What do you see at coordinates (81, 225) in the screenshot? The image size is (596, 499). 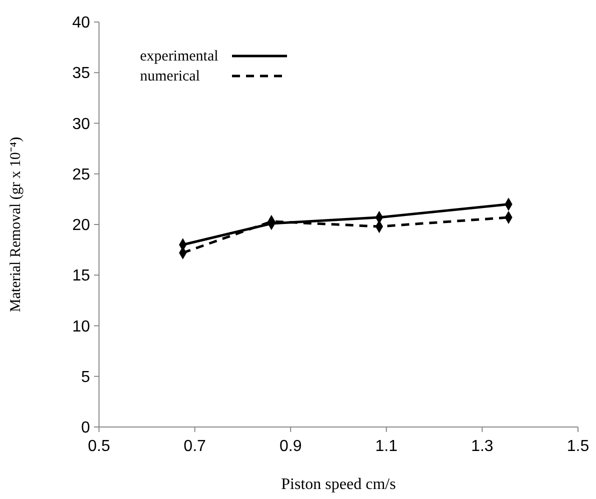 I see `y-tick-label: 20` at bounding box center [81, 225].